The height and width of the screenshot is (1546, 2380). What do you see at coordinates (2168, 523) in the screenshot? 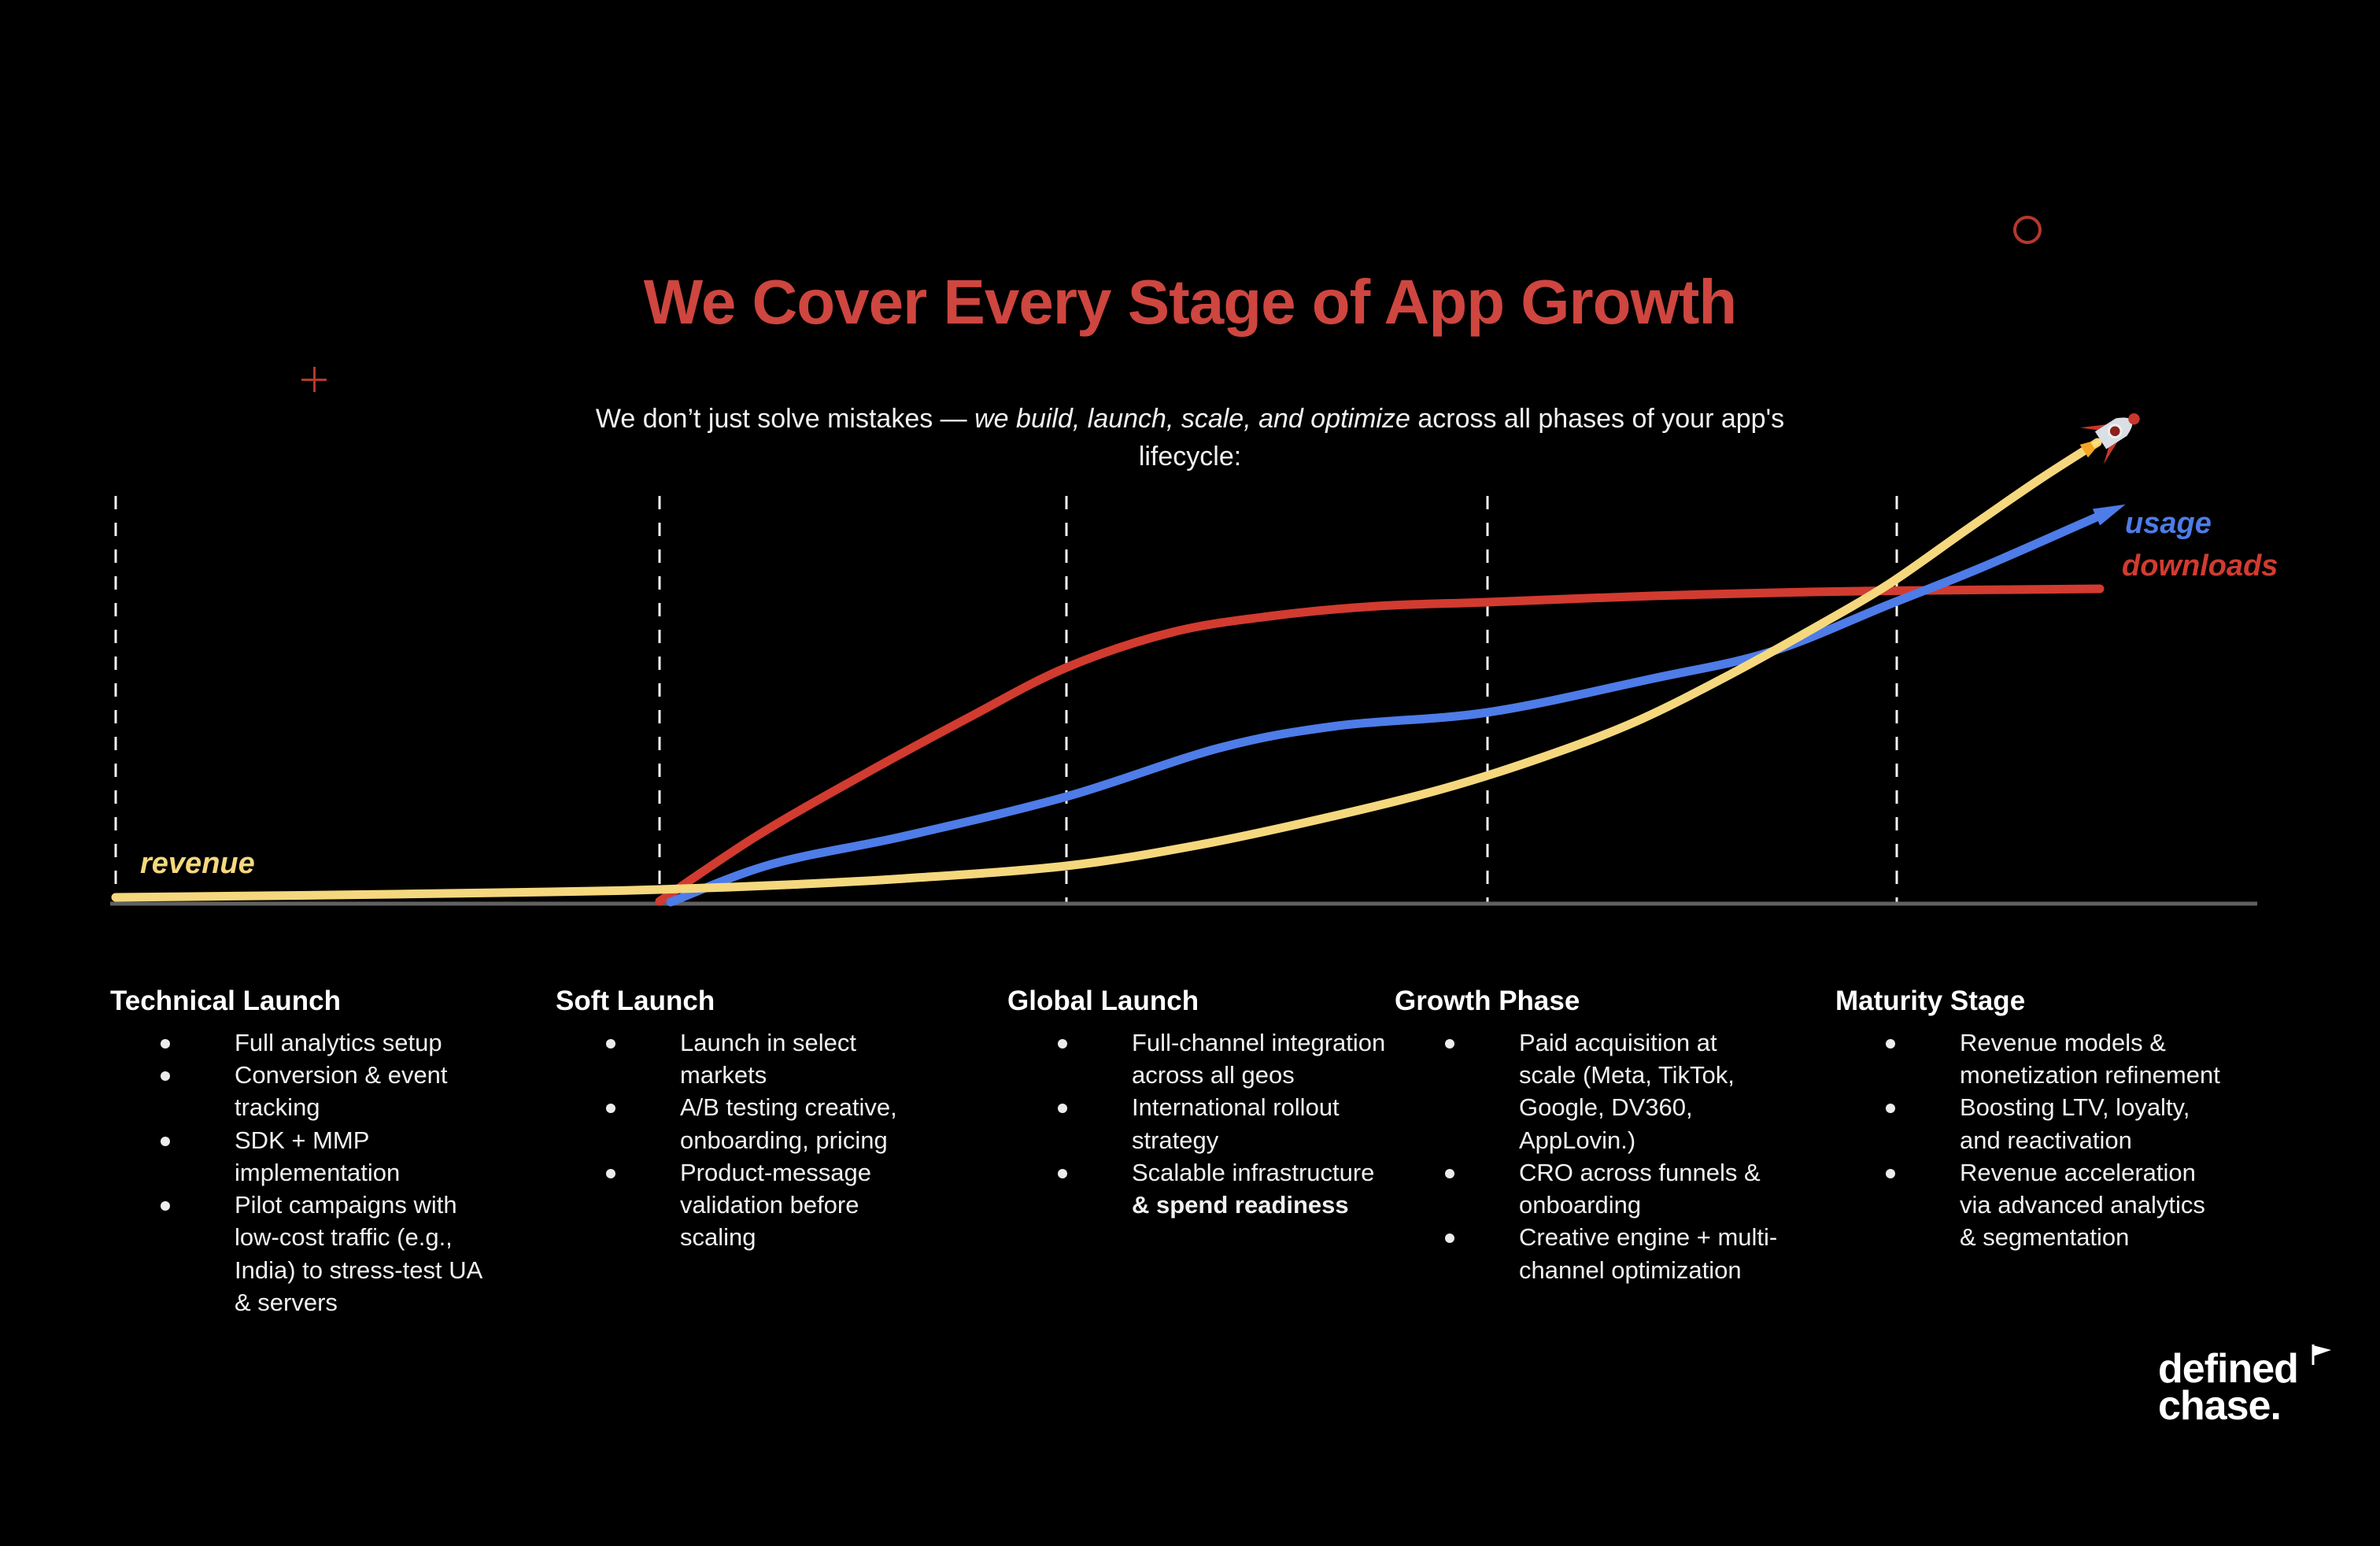
I see `usage-label: usage` at bounding box center [2168, 523].